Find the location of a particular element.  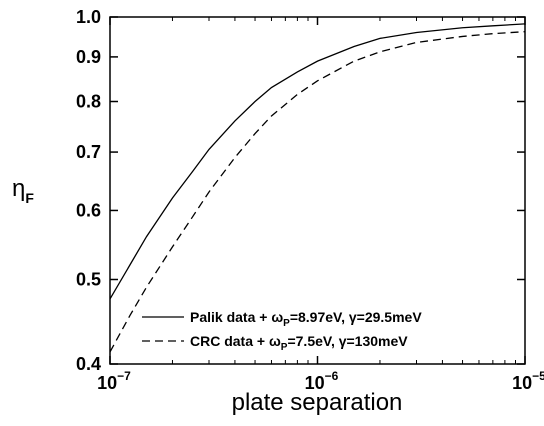

legend-label-text: CRC data + ω is located at coordinates (235, 341).